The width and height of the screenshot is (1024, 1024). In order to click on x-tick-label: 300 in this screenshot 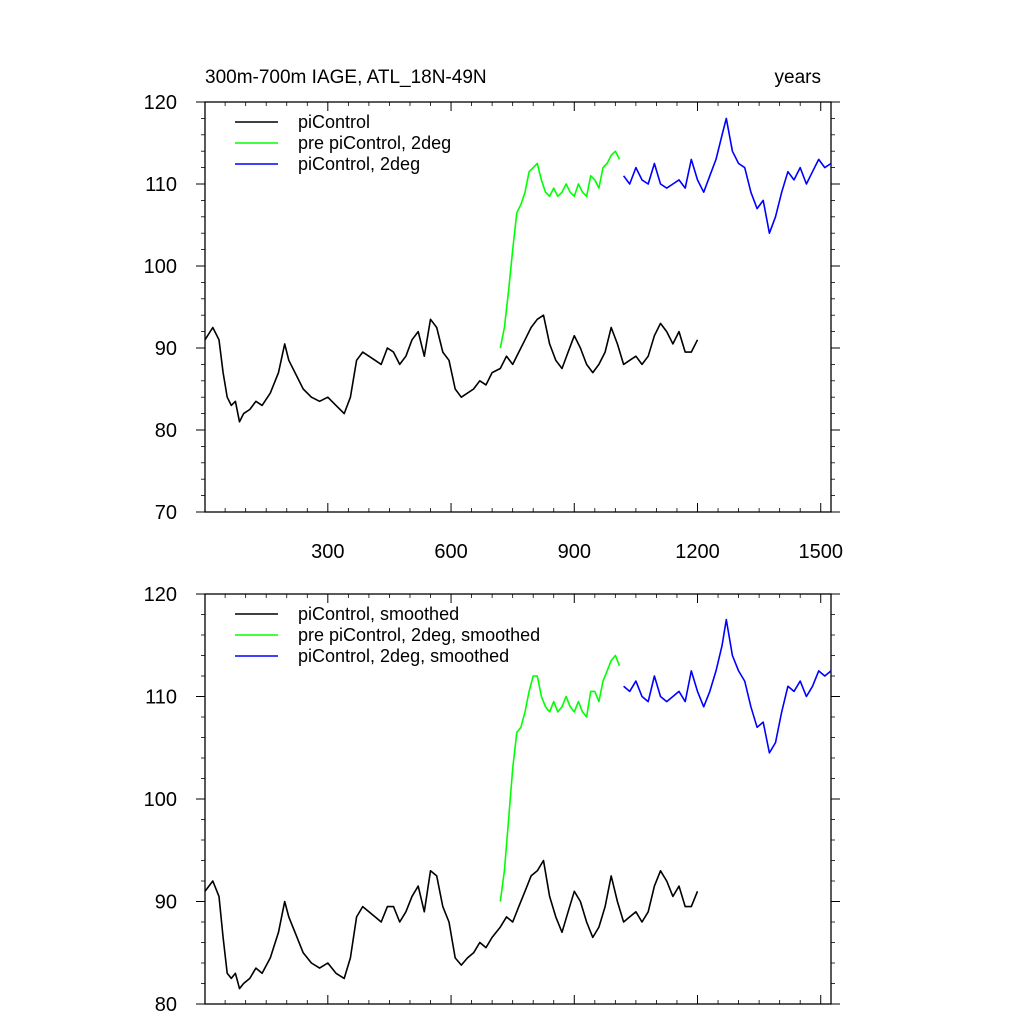, I will do `click(327, 552)`.